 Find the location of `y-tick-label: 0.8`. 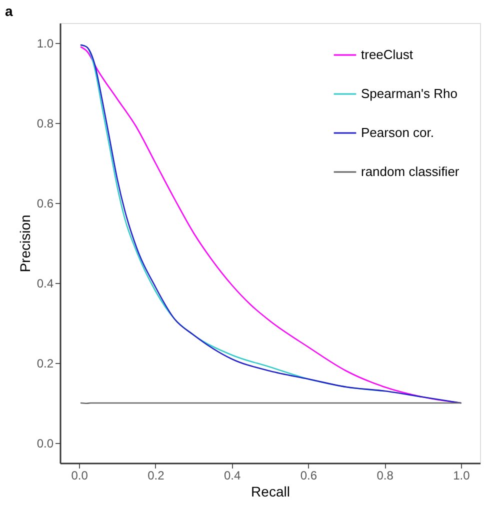

y-tick-label: 0.8 is located at coordinates (45, 123).